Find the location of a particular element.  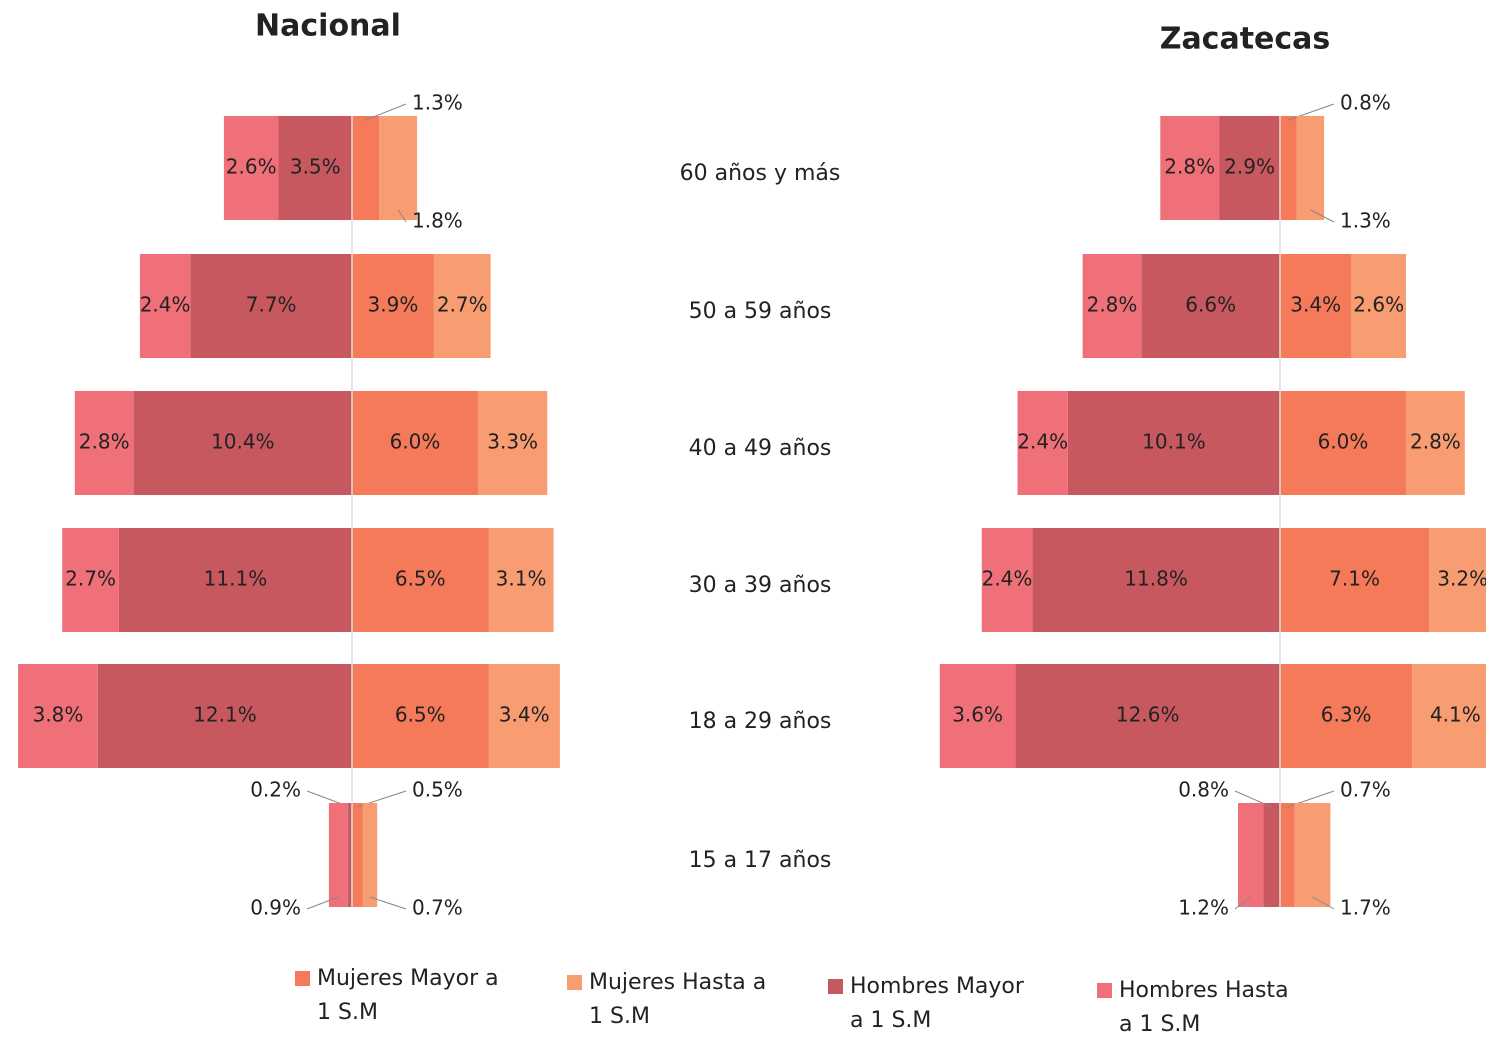

data-label: 4.1% is located at coordinates (1455, 715).